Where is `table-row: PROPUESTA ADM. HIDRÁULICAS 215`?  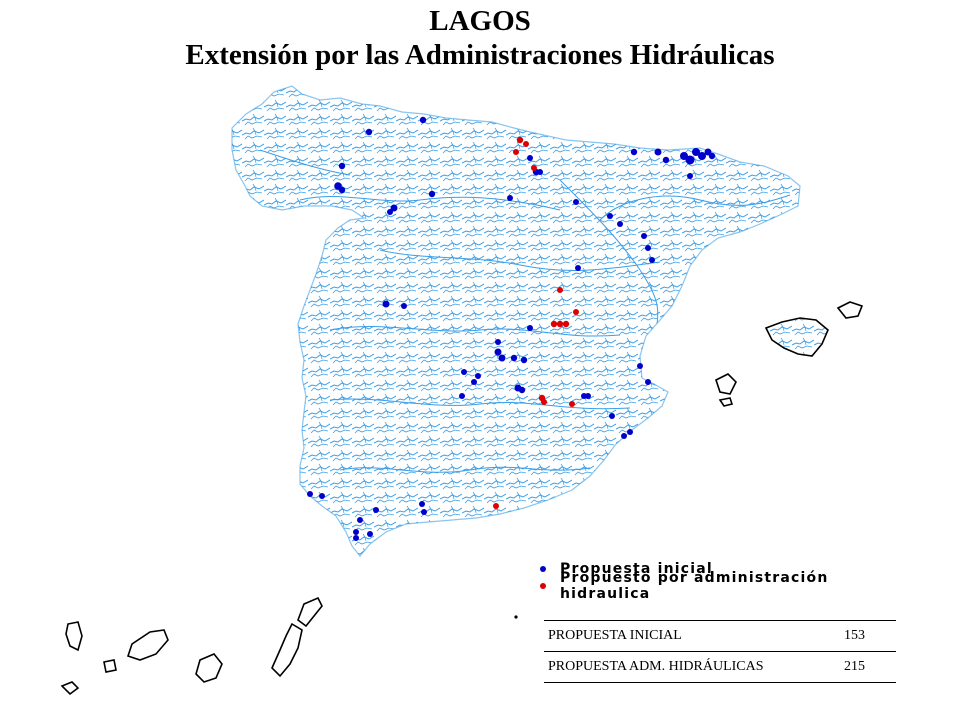
table-row: PROPUESTA ADM. HIDRÁULICAS 215 is located at coordinates (720, 667).